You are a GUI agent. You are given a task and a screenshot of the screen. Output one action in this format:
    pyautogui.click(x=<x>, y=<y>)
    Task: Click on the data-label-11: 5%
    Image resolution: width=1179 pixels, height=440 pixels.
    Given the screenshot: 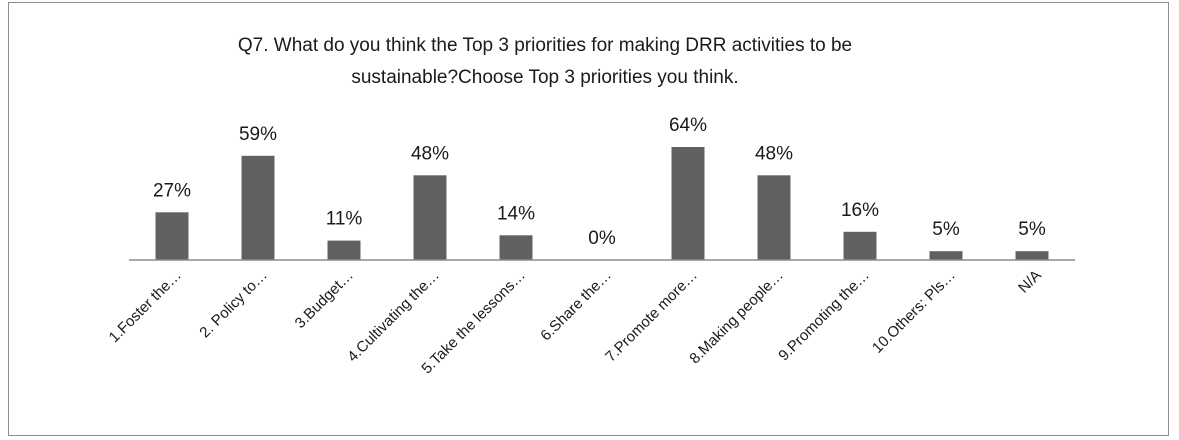 What is the action you would take?
    pyautogui.click(x=1032, y=229)
    